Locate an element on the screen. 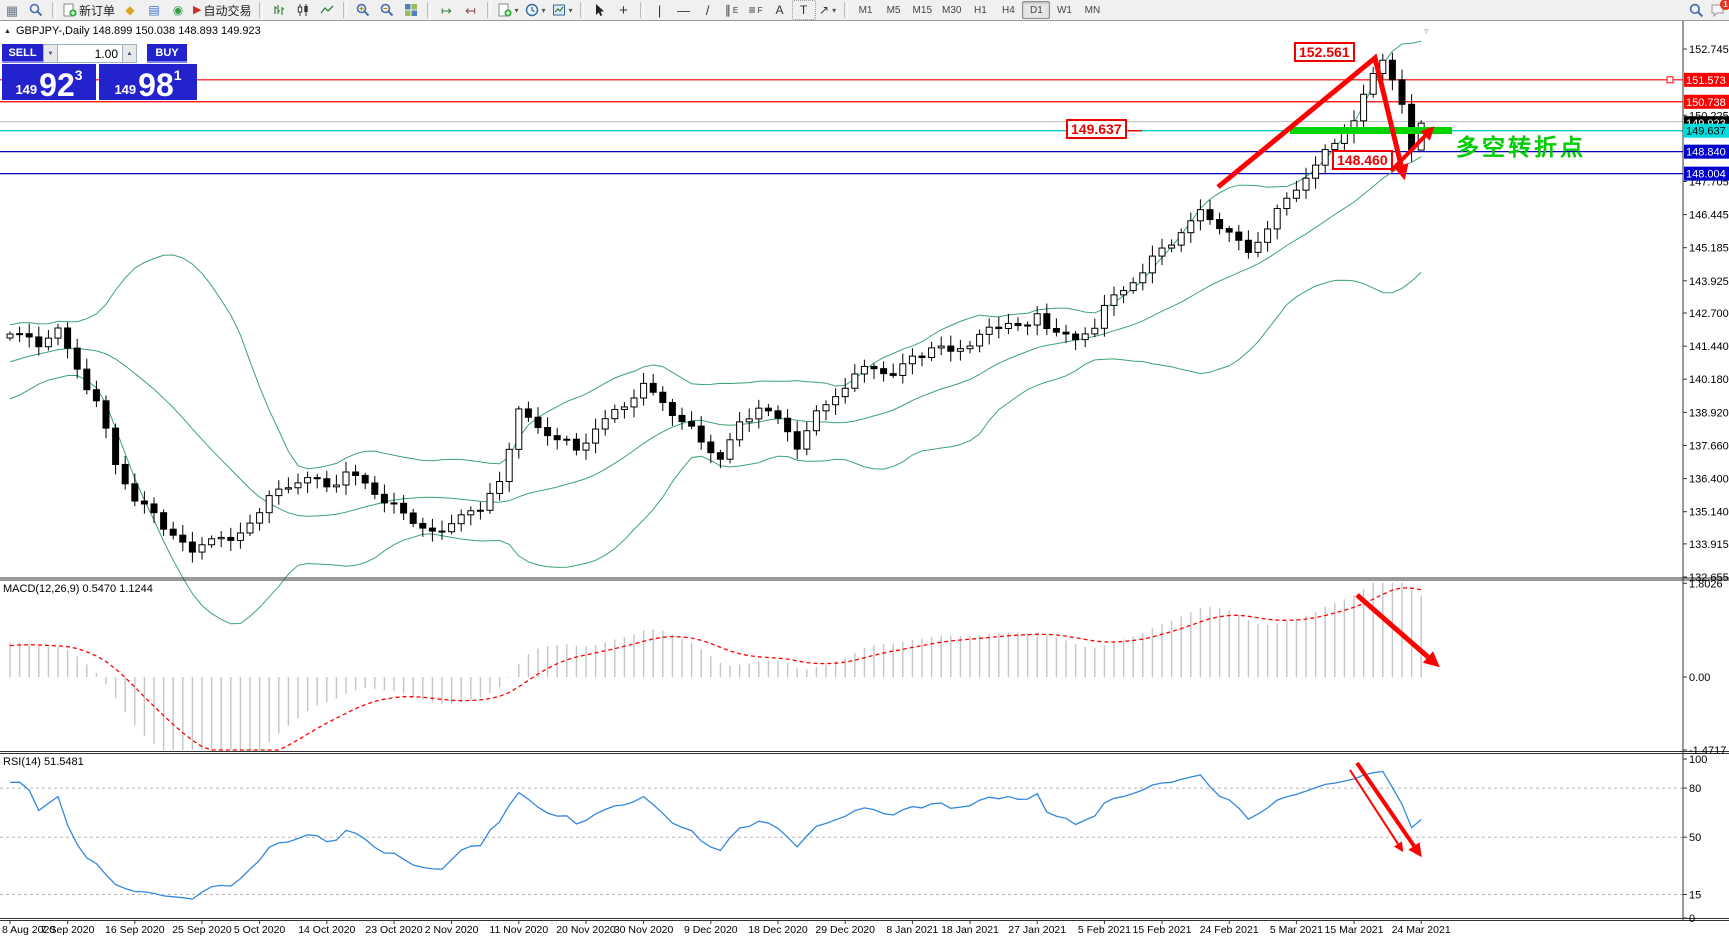 This screenshot has height=939, width=1729. cursor-icon is located at coordinates (600, 10).